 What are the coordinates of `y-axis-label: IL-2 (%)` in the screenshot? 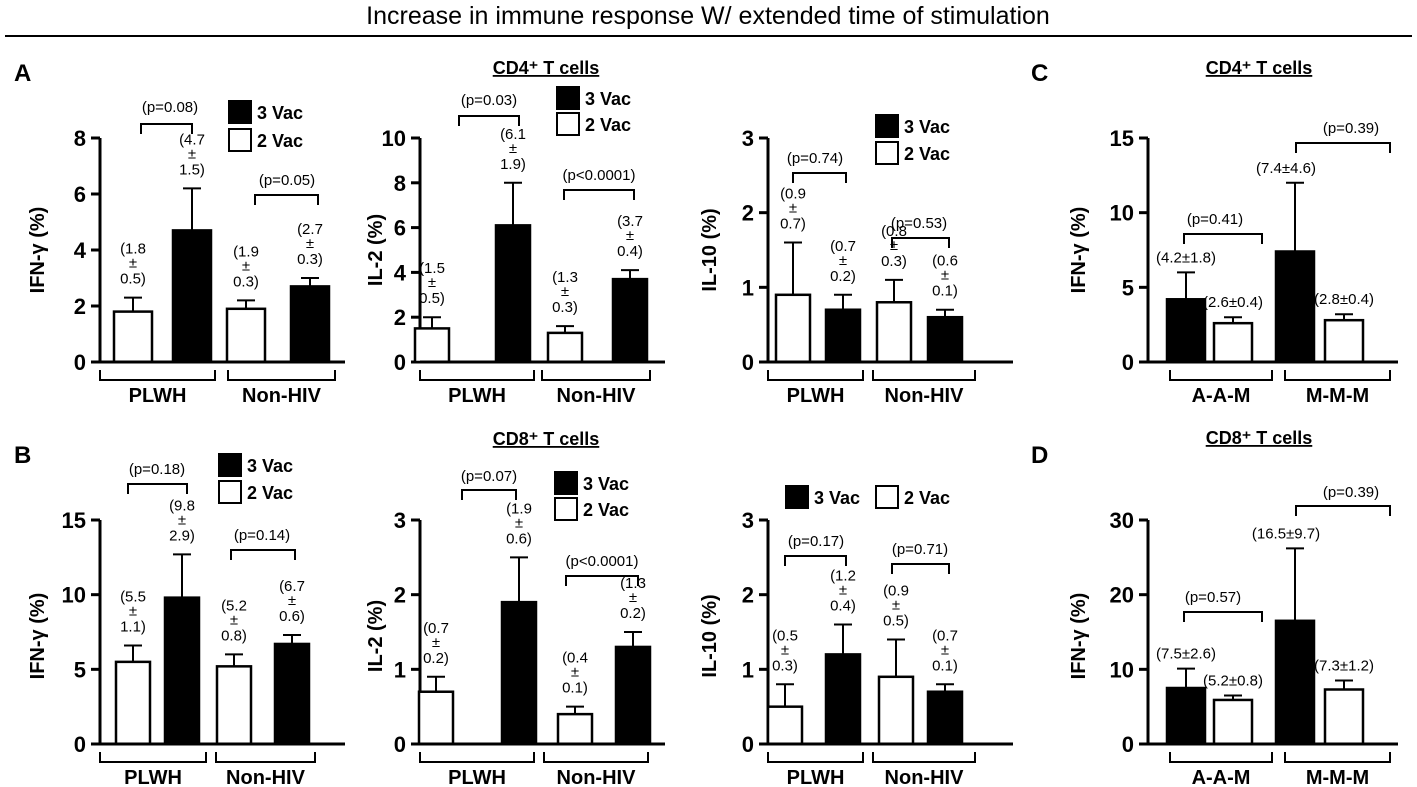 It's located at (376, 636).